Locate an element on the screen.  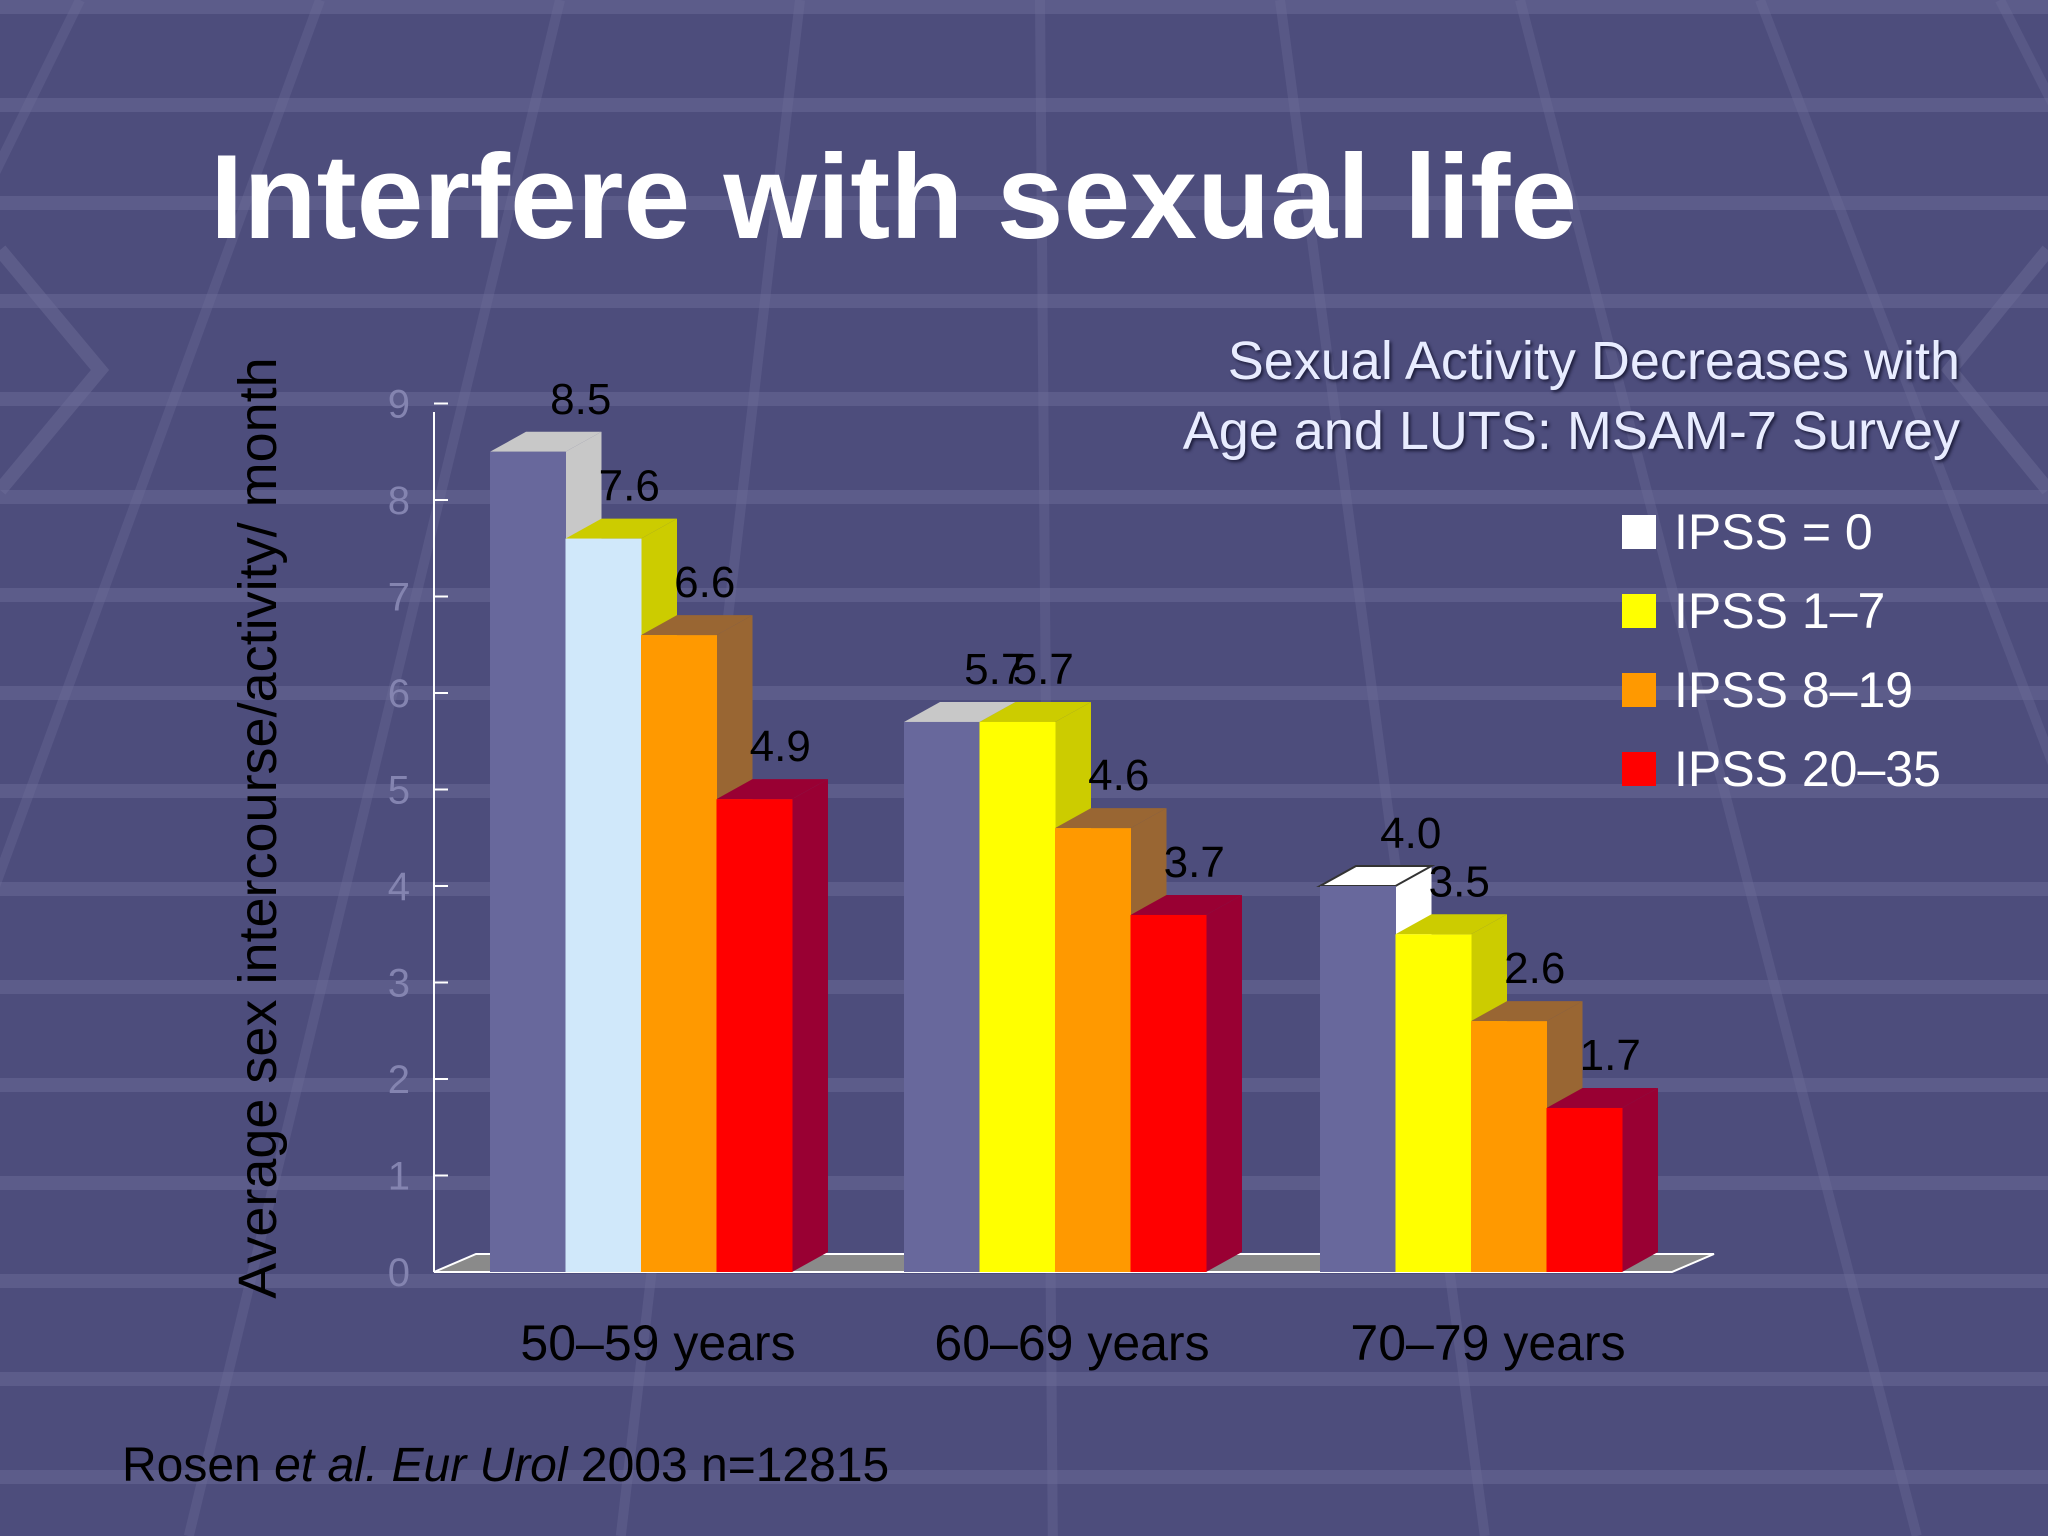
bar-value-label: 1.7 is located at coordinates (1610, 1055).